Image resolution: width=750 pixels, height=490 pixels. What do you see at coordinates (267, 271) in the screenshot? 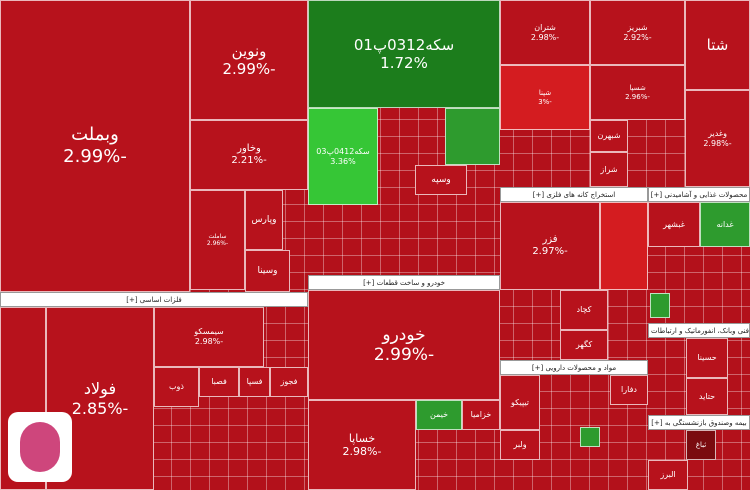
I see `tile: وسینا` at bounding box center [267, 271].